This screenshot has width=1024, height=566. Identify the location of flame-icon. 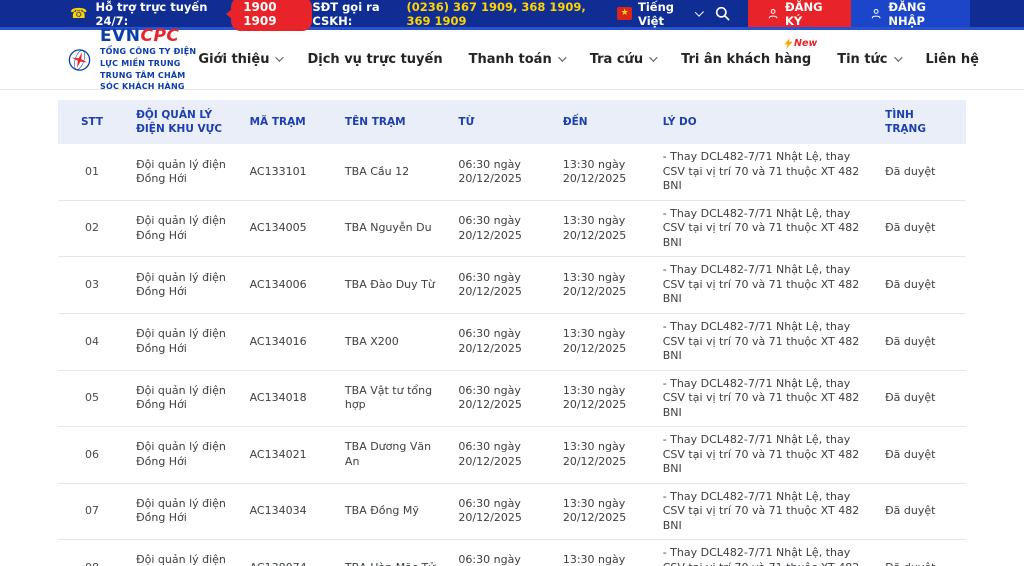
(788, 43).